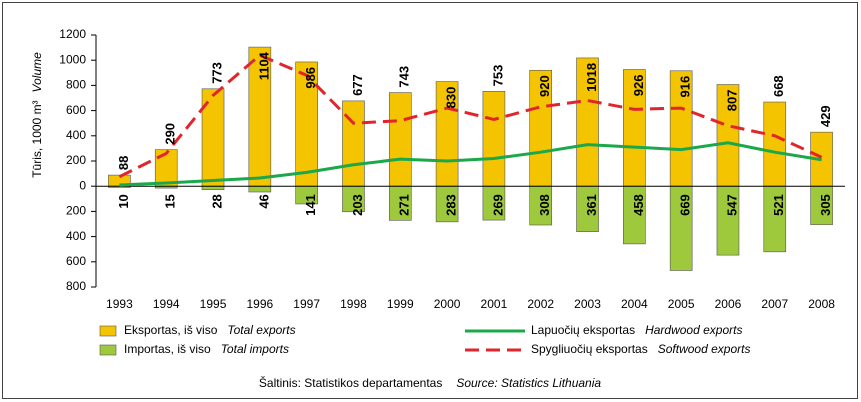 The image size is (861, 402). I want to click on data-label: 1018, so click(591, 77).